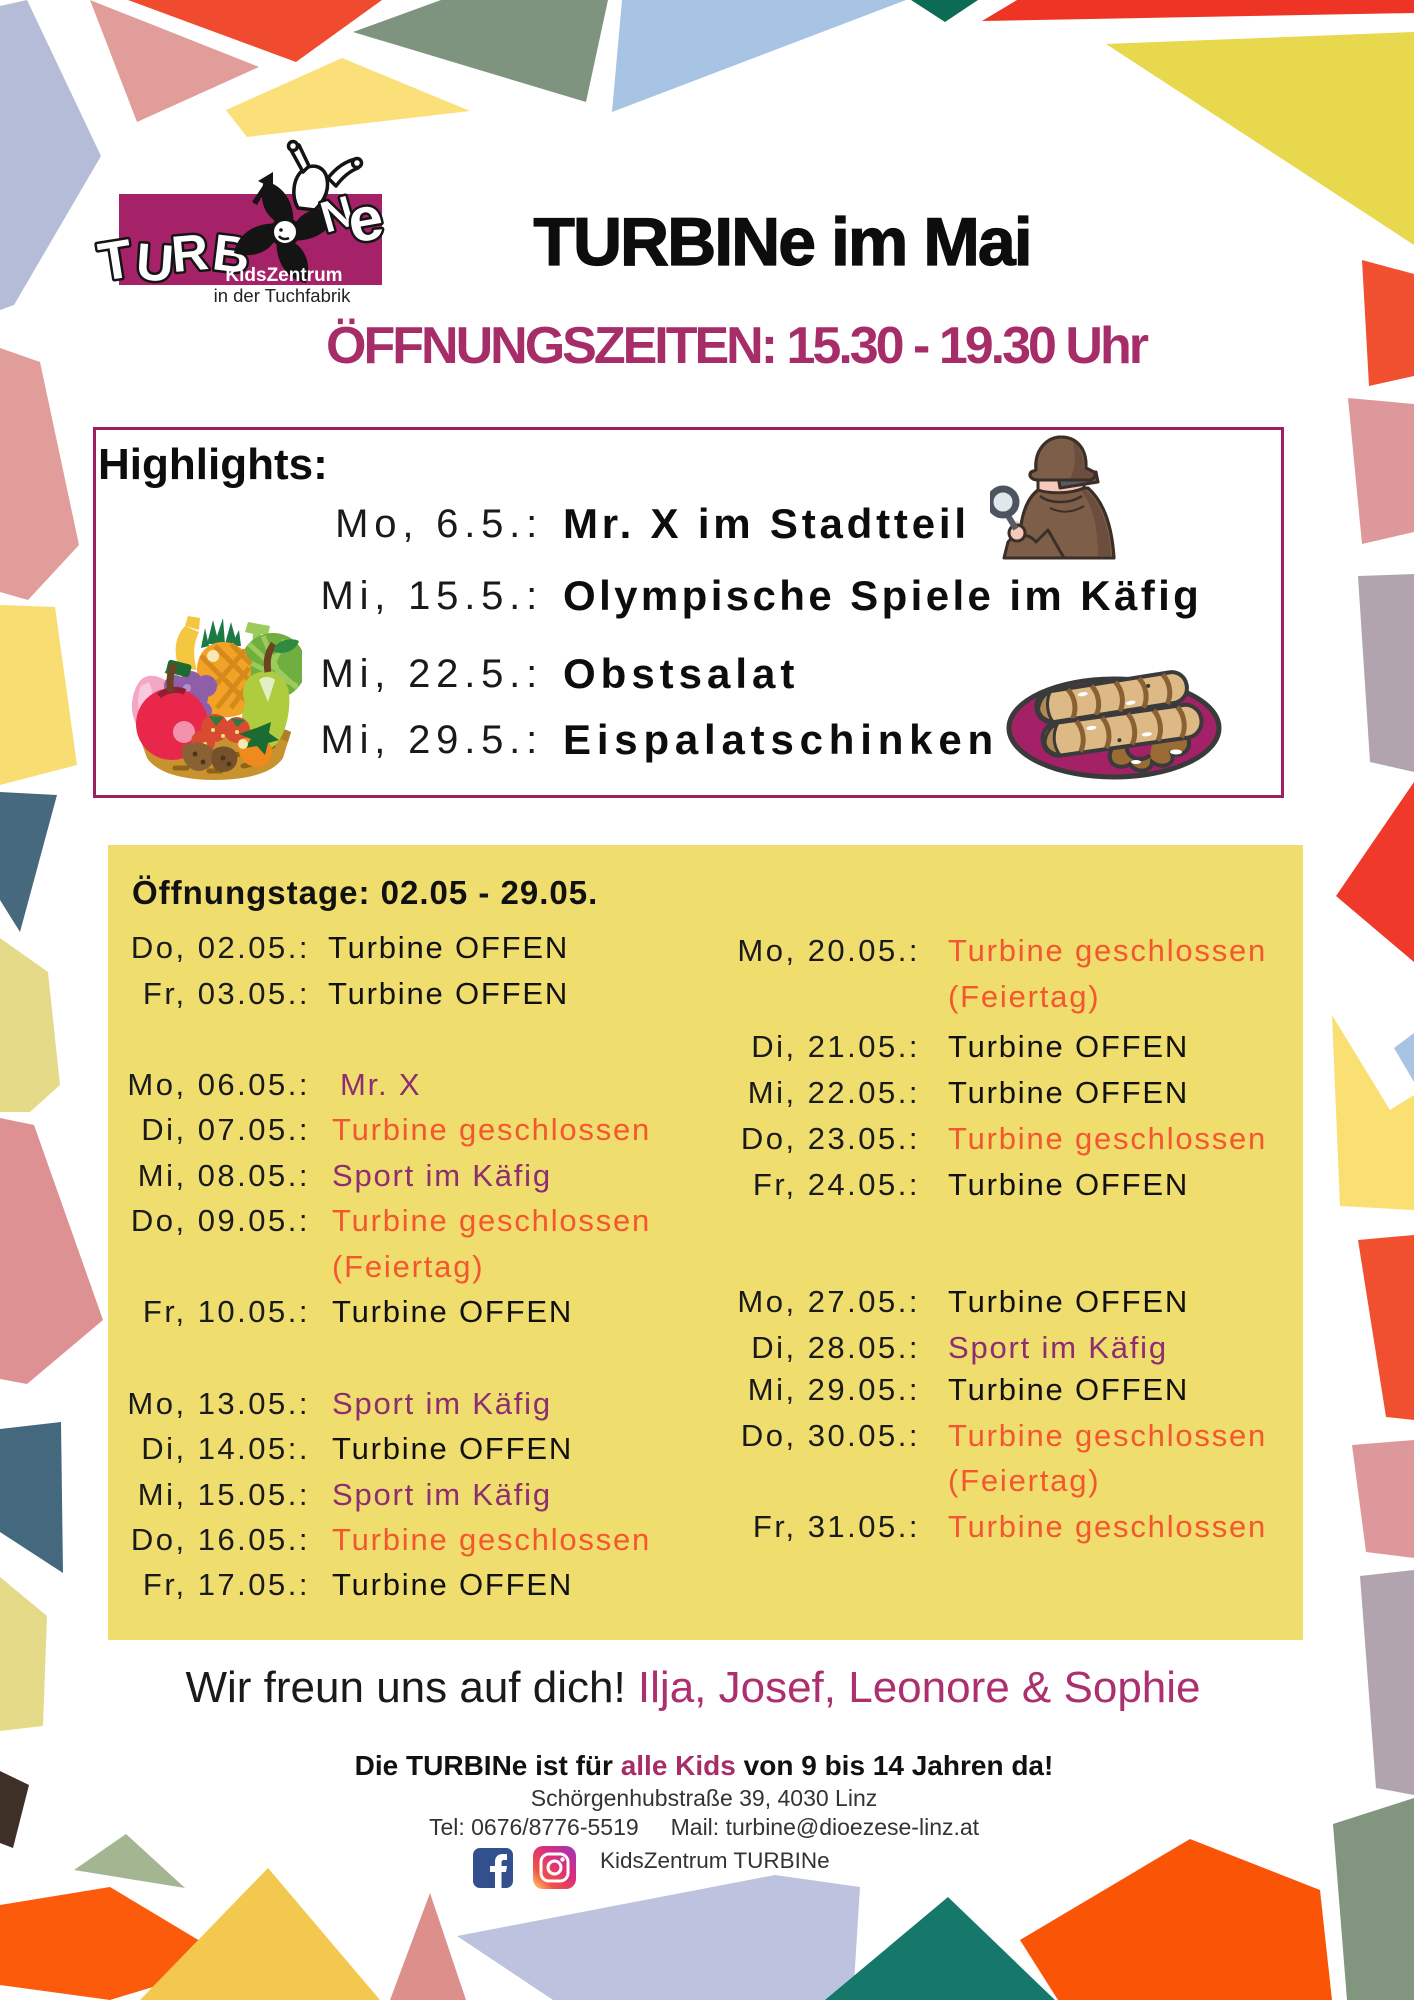 This screenshot has height=2000, width=1414. What do you see at coordinates (155, 263) in the screenshot?
I see `svg-text: U` at bounding box center [155, 263].